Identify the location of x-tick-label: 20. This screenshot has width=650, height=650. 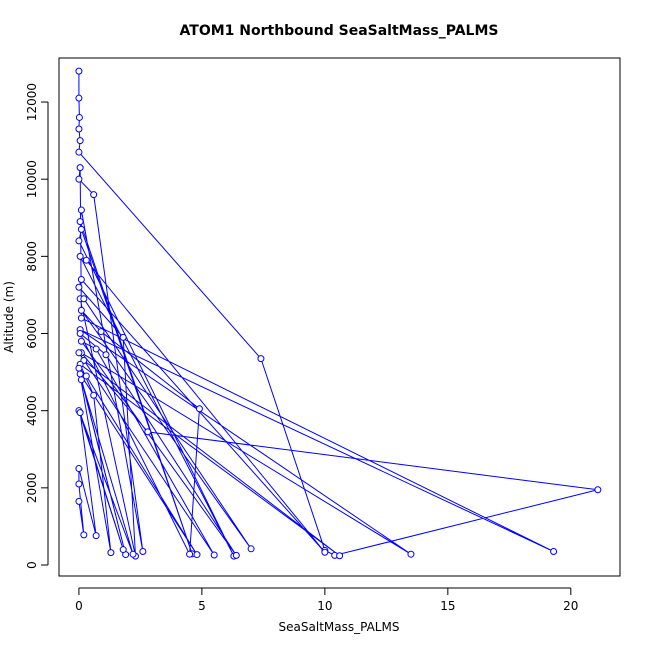
(570, 606).